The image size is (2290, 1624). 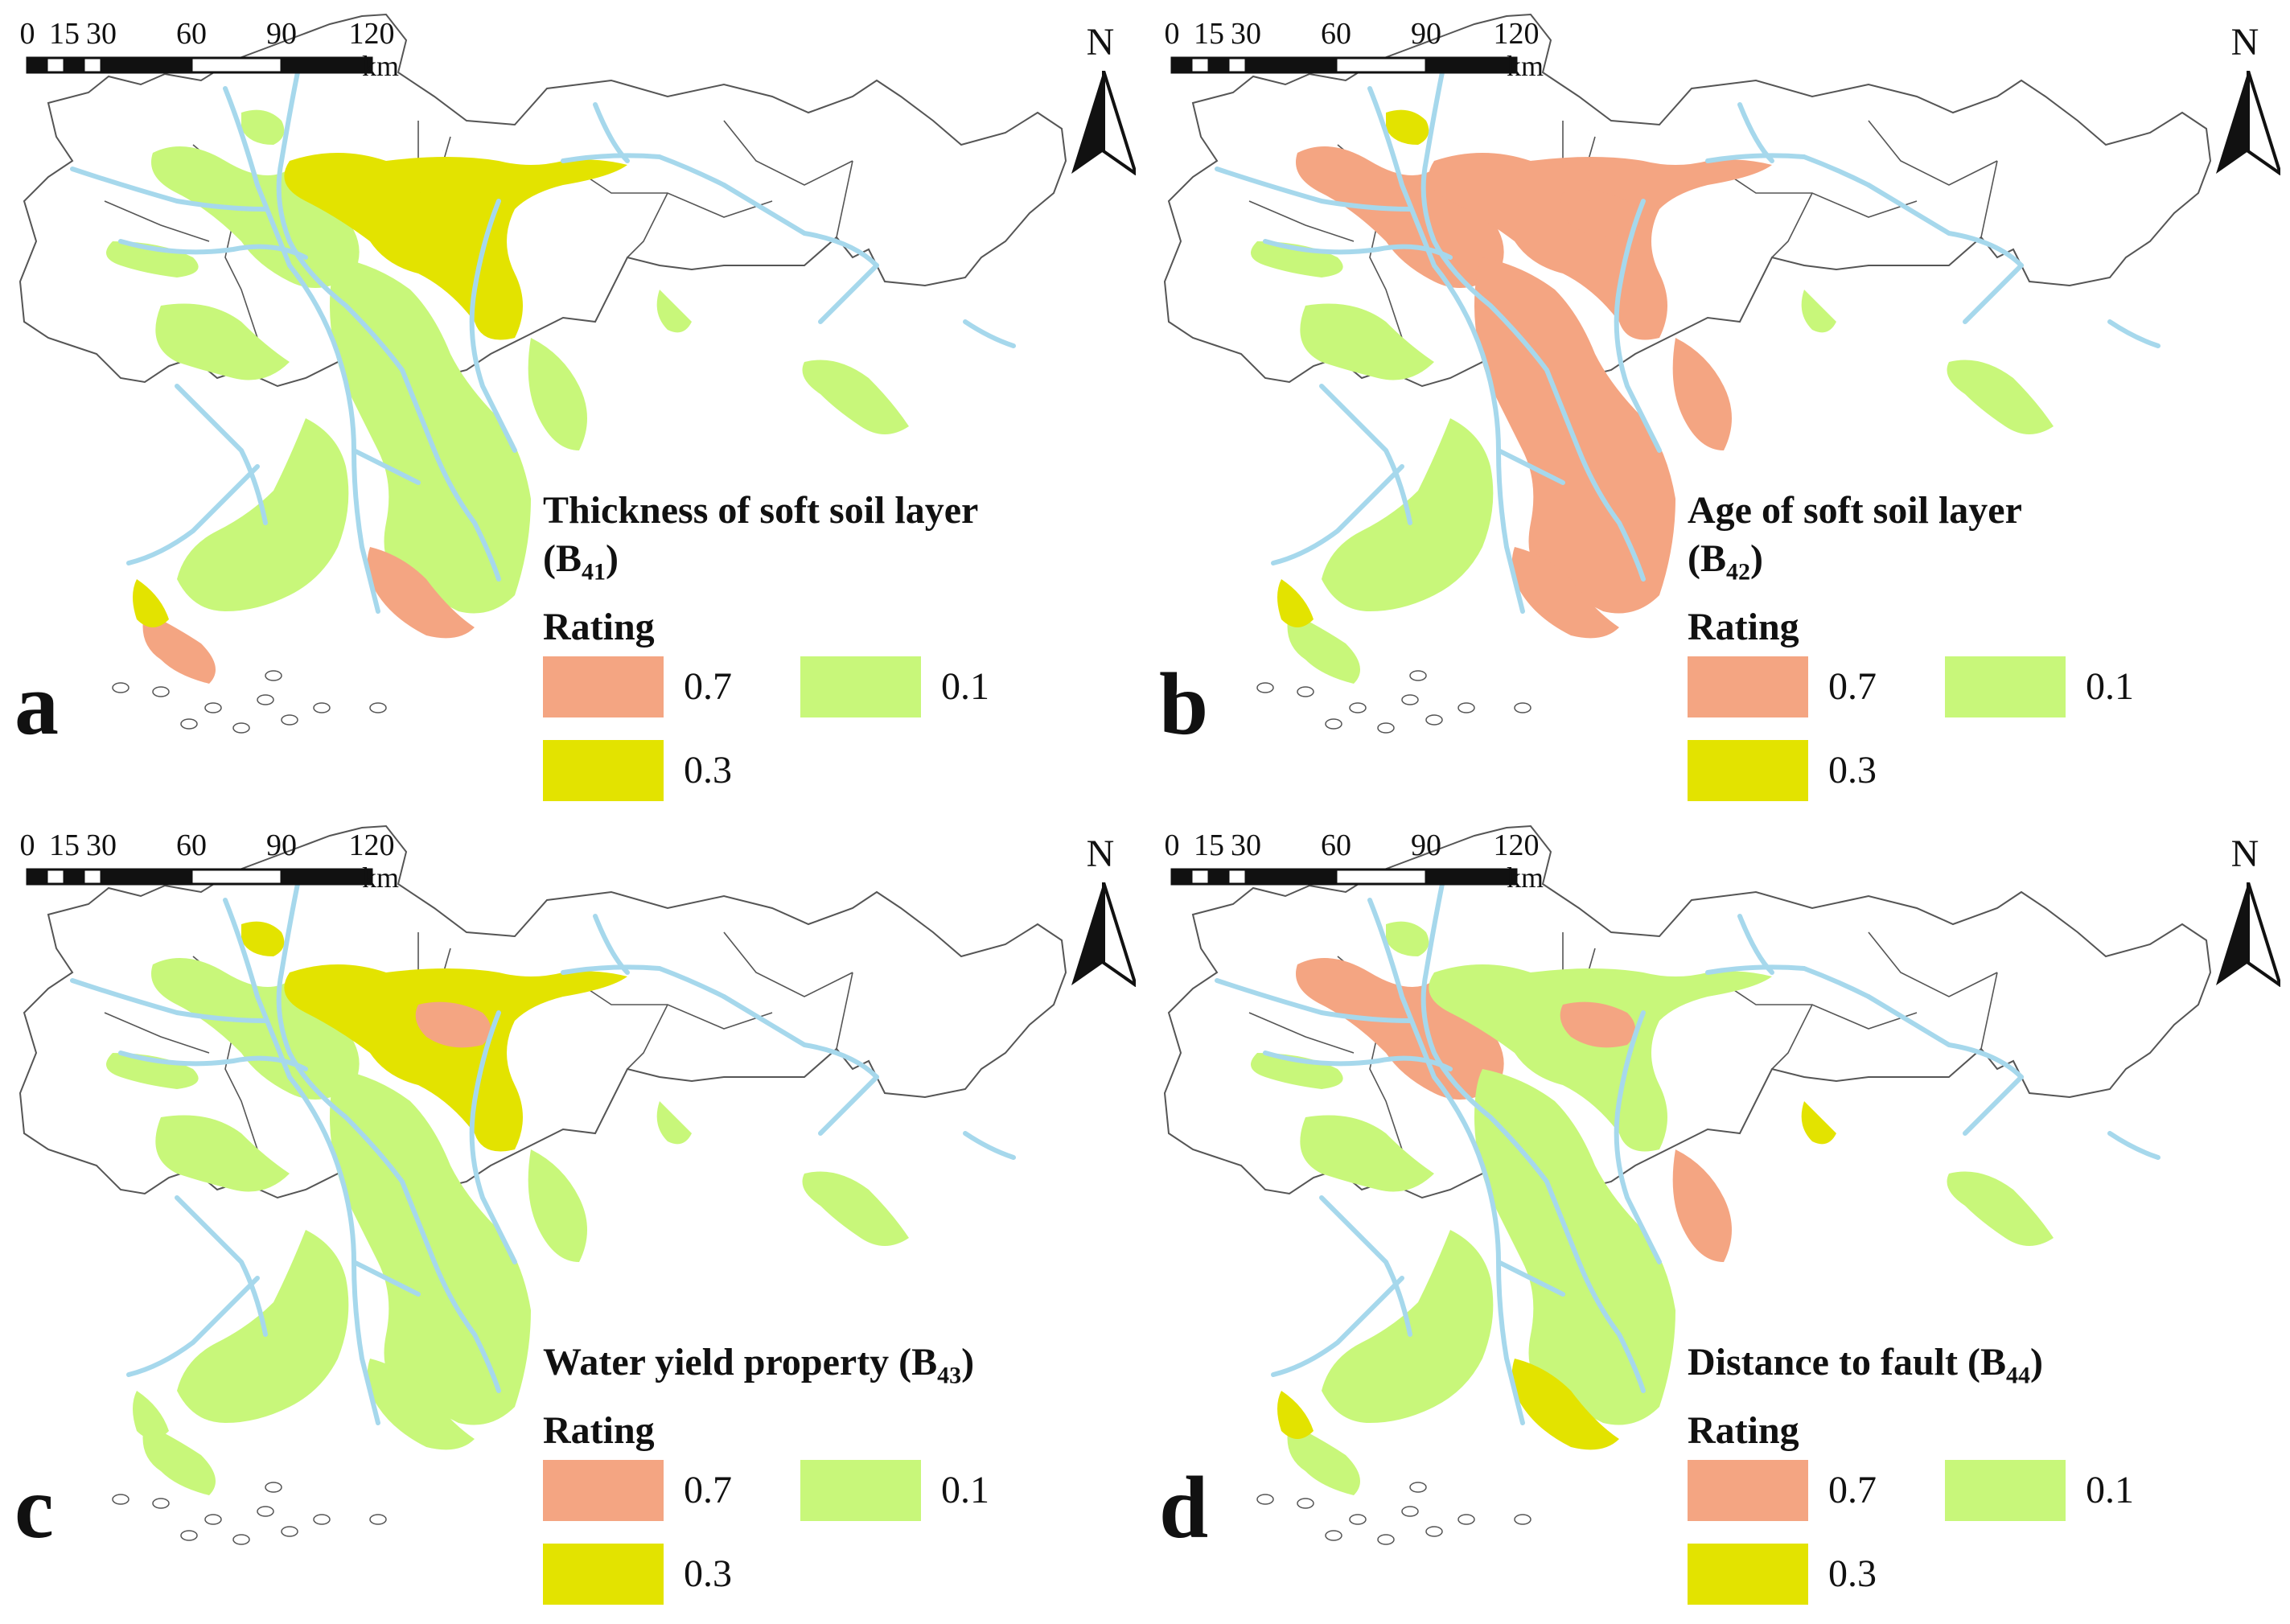 I want to click on rating-zone-high, so click(x=1565, y=593).